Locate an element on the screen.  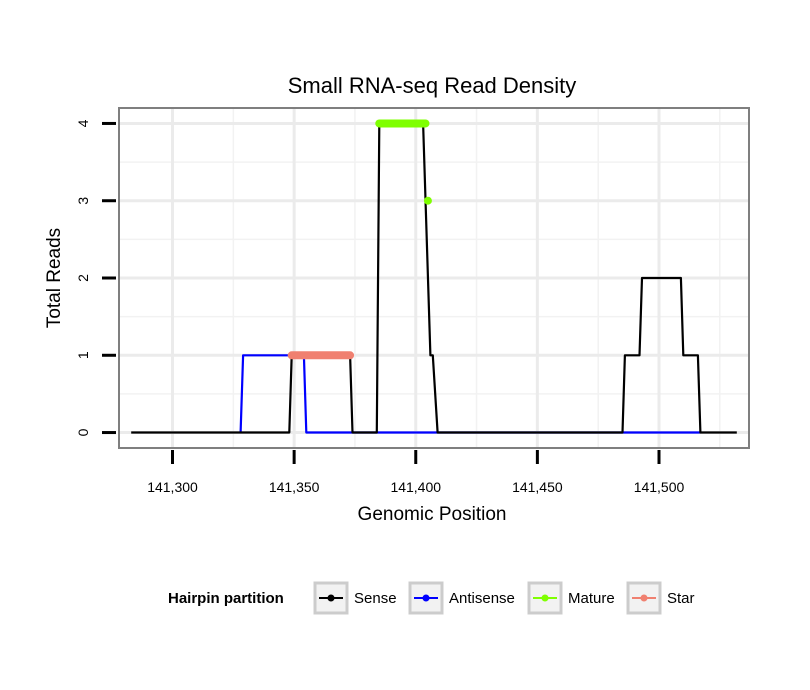
legend-key-dot-star is located at coordinates (644, 598).